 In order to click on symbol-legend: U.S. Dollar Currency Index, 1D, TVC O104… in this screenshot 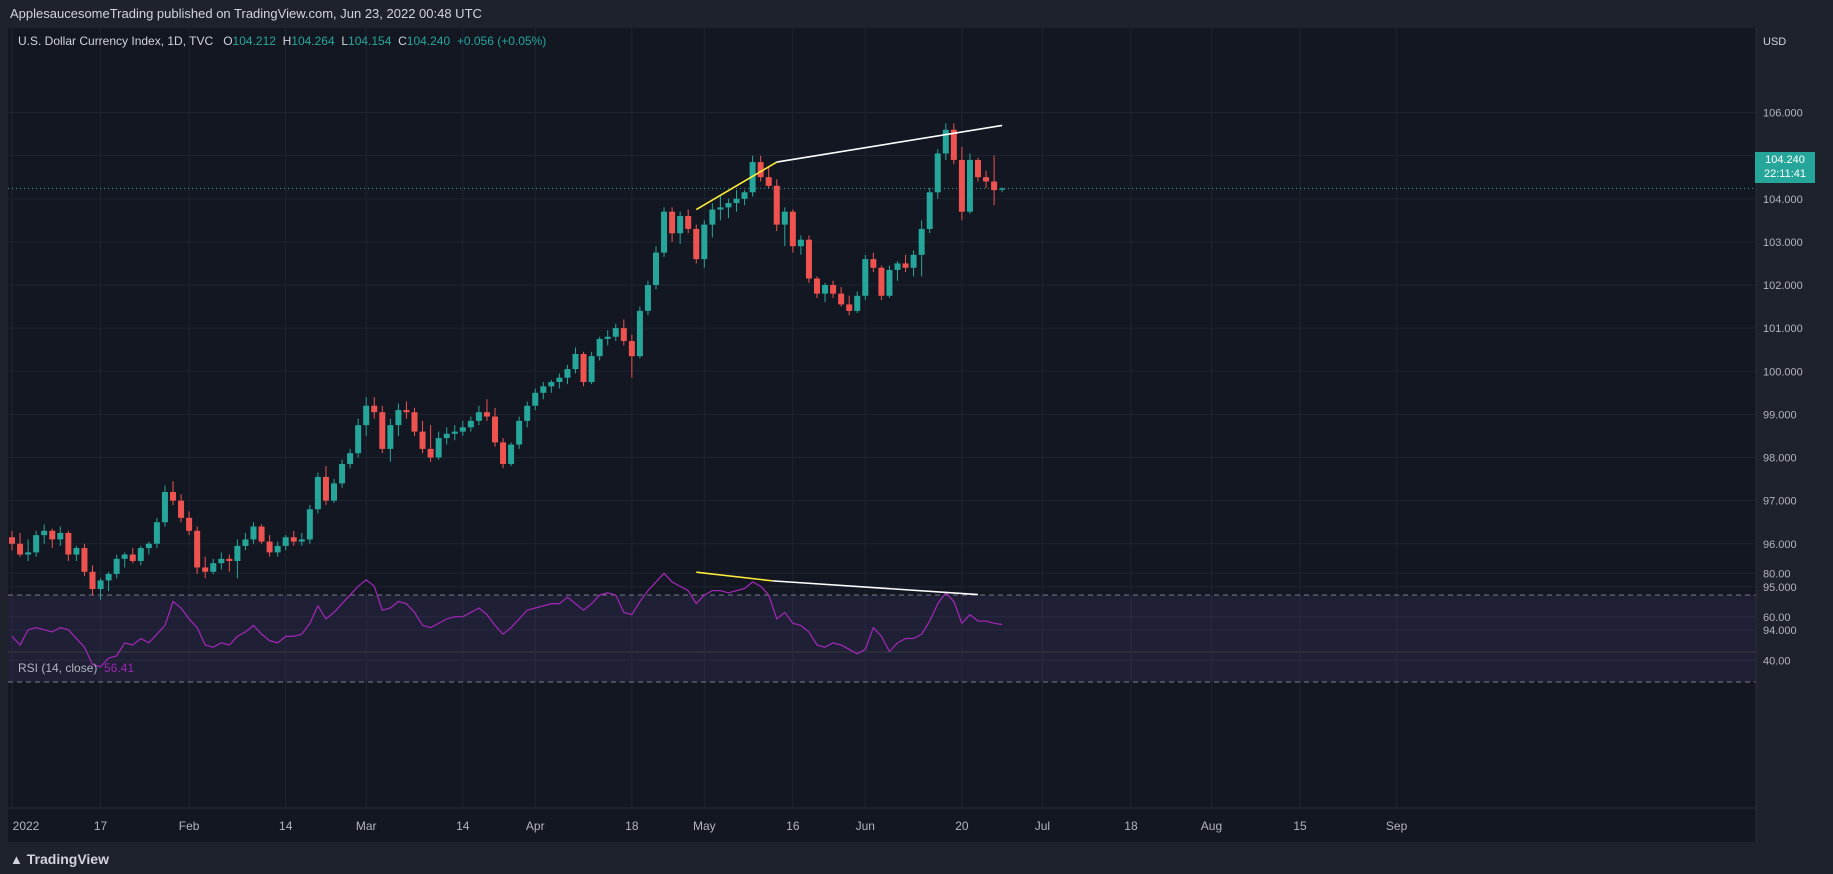, I will do `click(282, 41)`.